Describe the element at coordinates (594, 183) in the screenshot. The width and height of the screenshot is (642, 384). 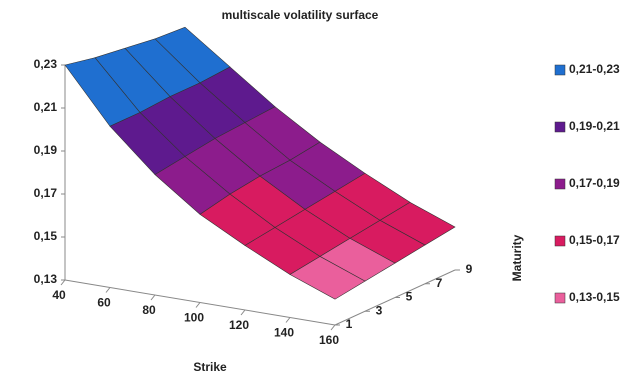
I see `legend-label: 0,17-0,19` at that location.